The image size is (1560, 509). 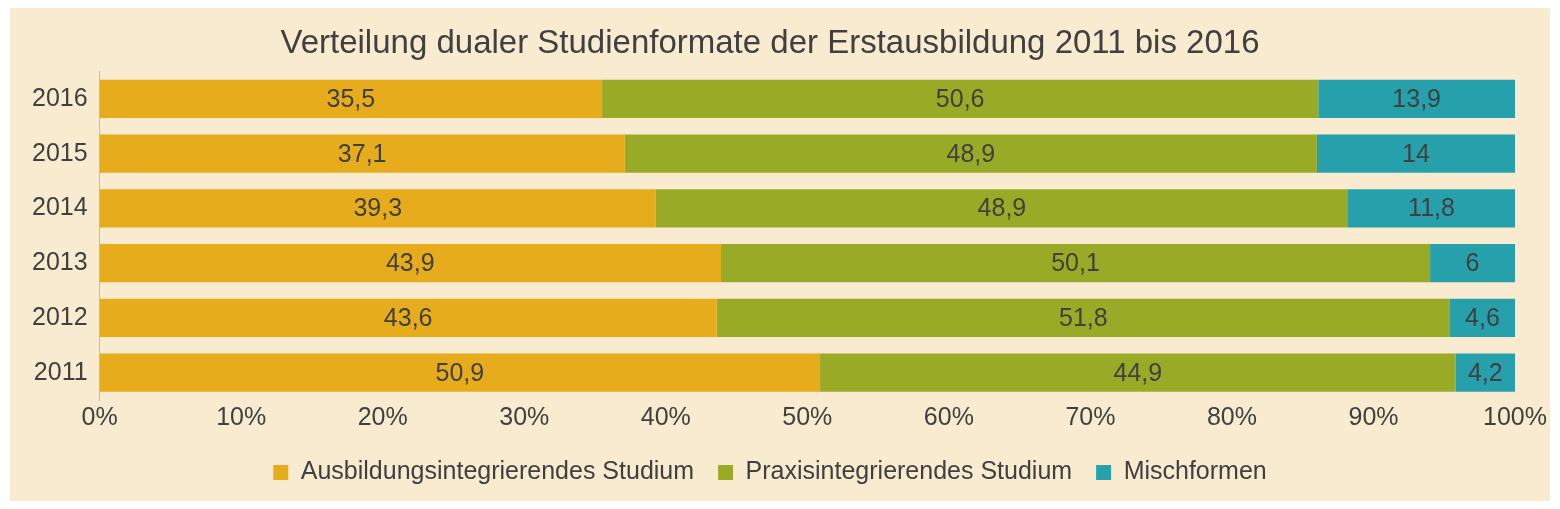 What do you see at coordinates (59, 206) in the screenshot?
I see `y-tick-label: 2014` at bounding box center [59, 206].